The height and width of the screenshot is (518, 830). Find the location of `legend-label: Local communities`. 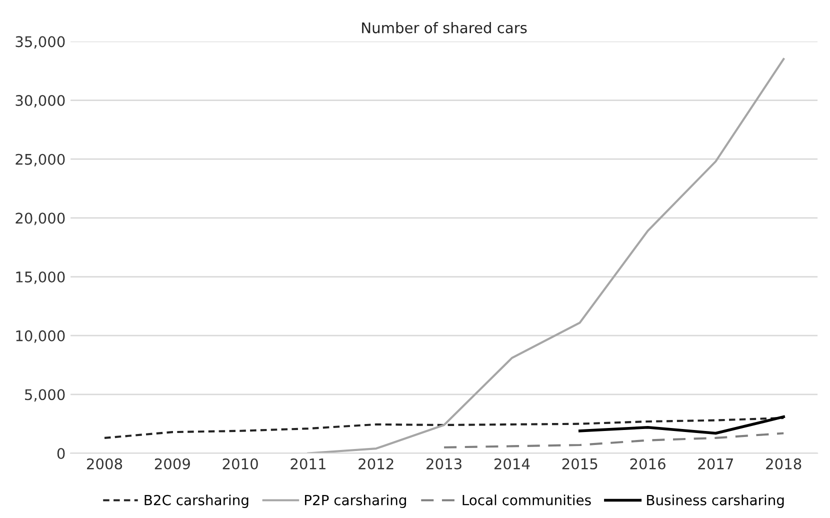

legend-label: Local communities is located at coordinates (526, 500).